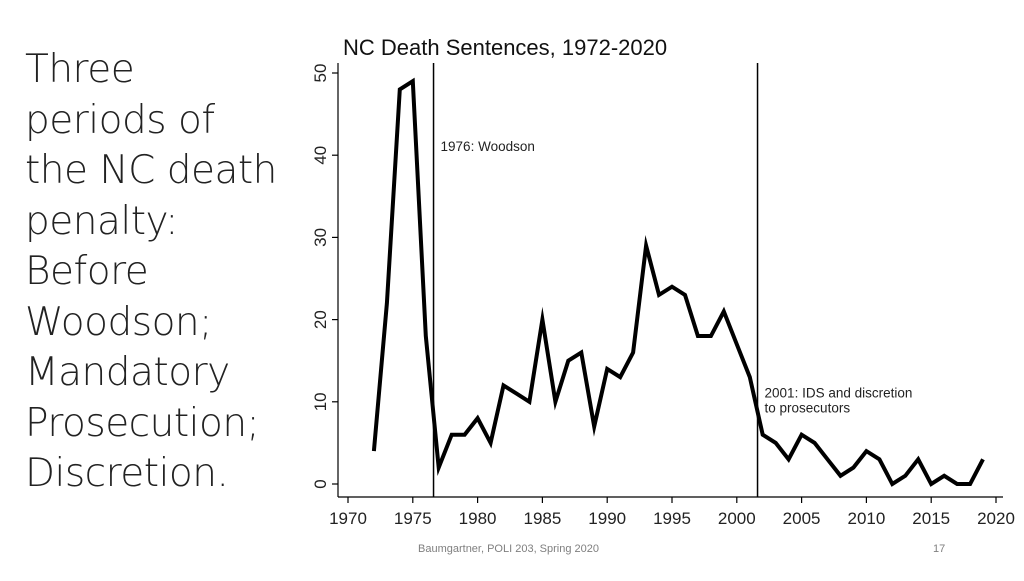 This screenshot has width=1024, height=581. I want to click on x-tick-label: 2015, so click(931, 518).